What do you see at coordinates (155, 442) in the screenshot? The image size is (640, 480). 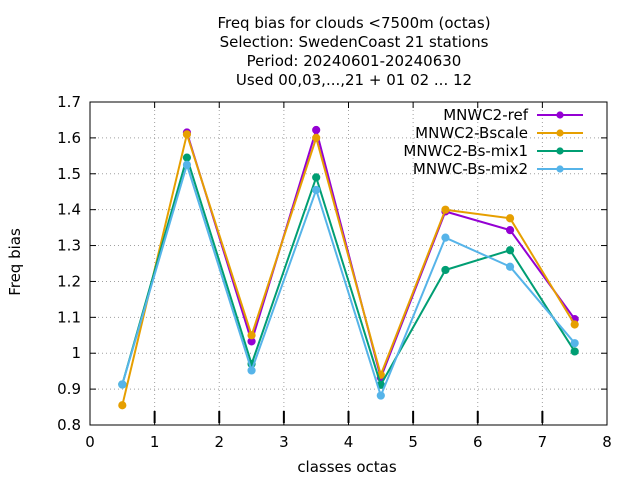 I see `x-tick-label: 1` at bounding box center [155, 442].